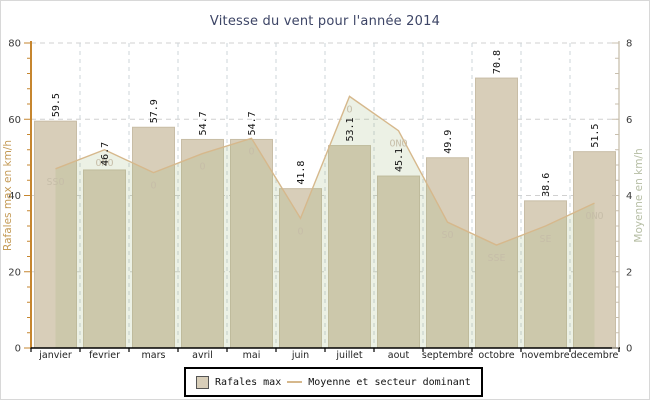  Describe the element at coordinates (202, 355) in the screenshot. I see `month-label-avril: avril` at that location.